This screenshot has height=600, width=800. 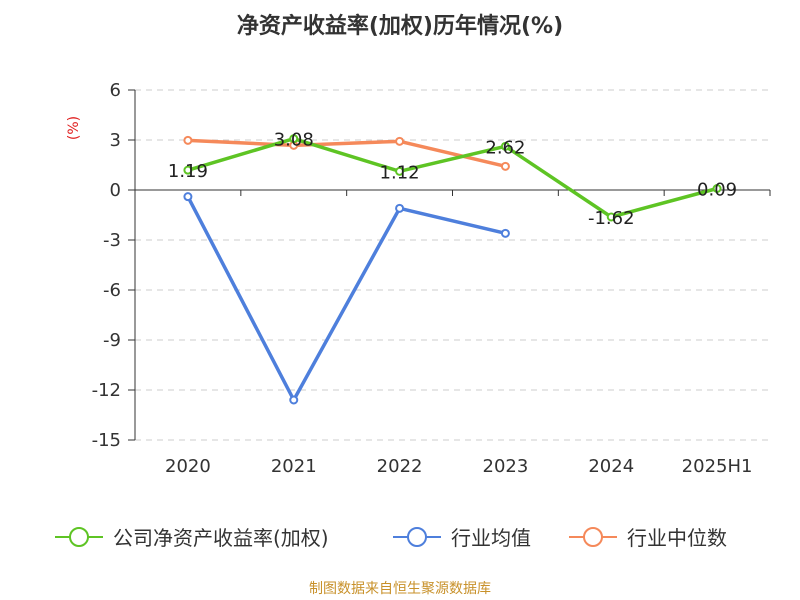 I want to click on data-labels: 1.19 3.08 1.12 2.62 -1.62 0.09, so click(x=452, y=179).